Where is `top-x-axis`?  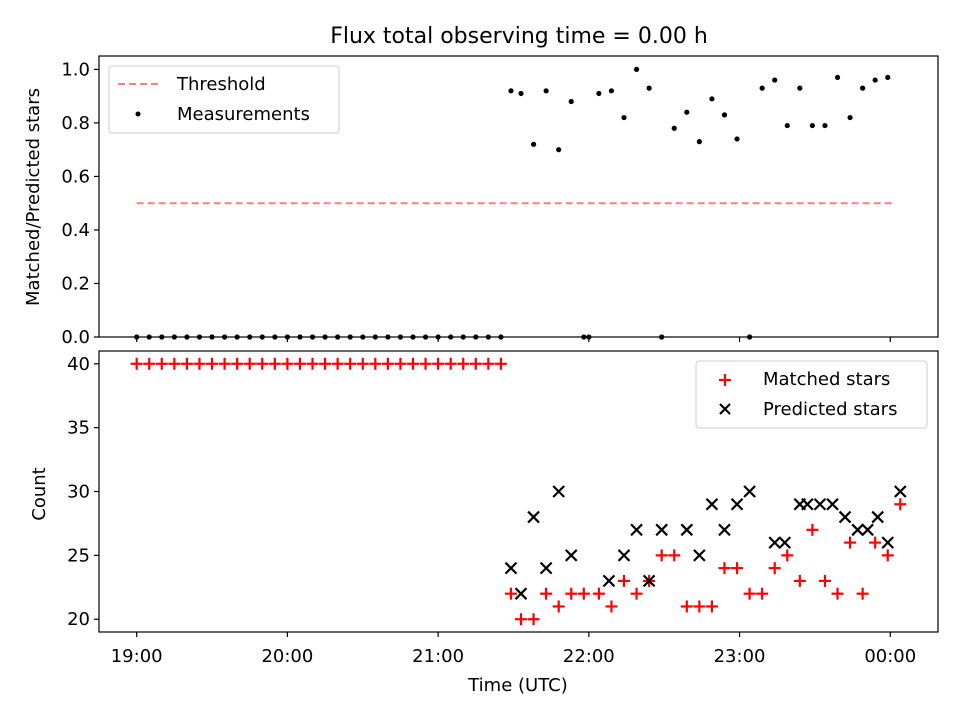
top-x-axis is located at coordinates (513, 339).